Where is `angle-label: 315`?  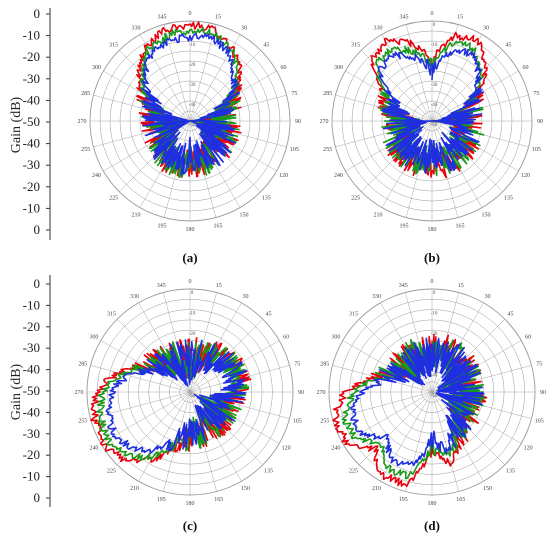
angle-label: 315 is located at coordinates (111, 315).